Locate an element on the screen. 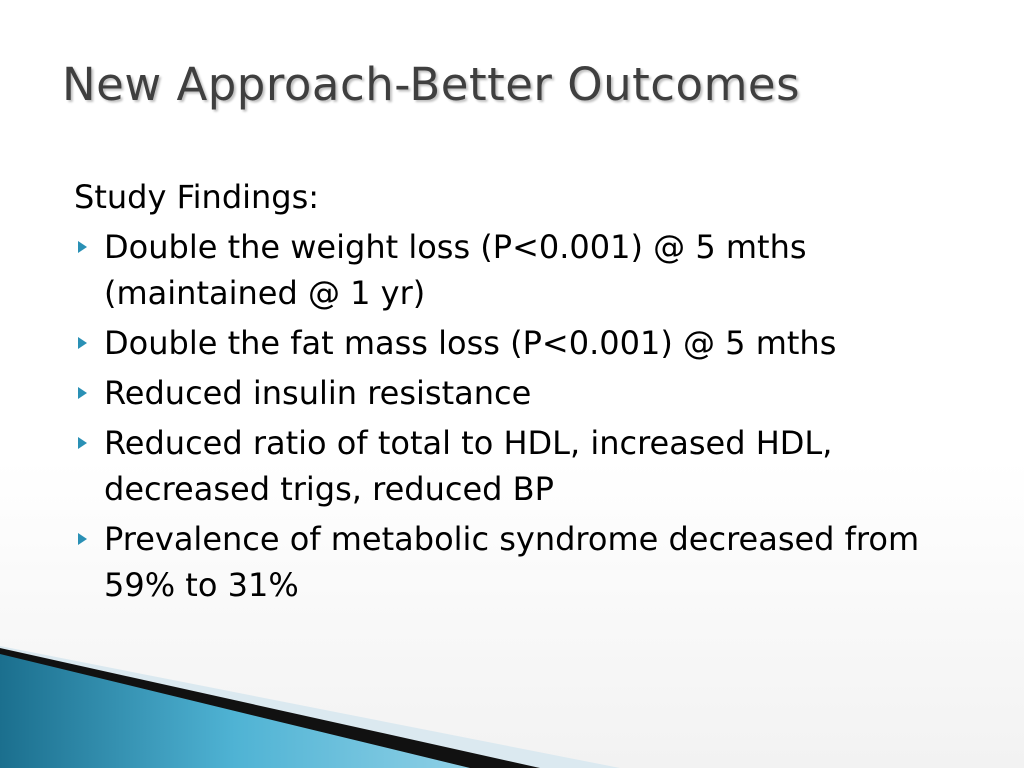 The height and width of the screenshot is (768, 1024). bullet: Reduced insulin resistance is located at coordinates (524, 393).